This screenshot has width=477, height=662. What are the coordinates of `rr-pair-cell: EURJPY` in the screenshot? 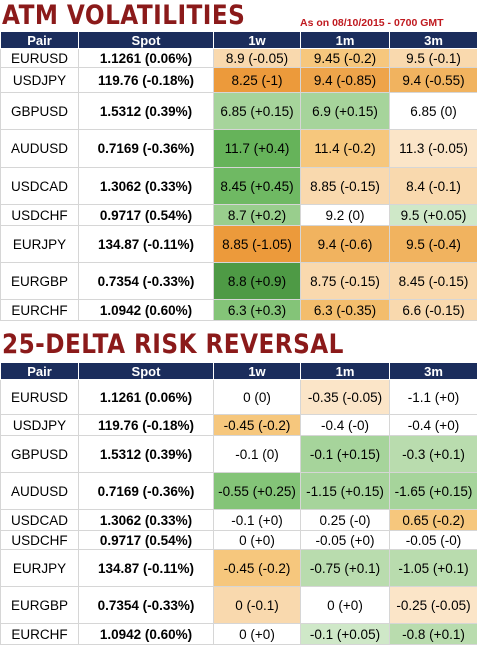 It's located at (39, 568).